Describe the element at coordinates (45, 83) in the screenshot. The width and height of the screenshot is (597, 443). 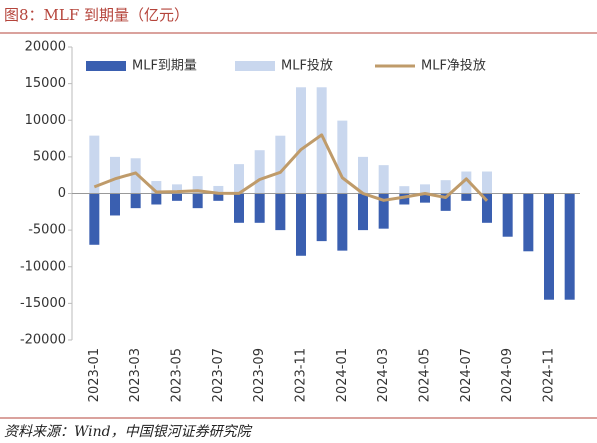
I see `y-tick-label: 15000` at that location.